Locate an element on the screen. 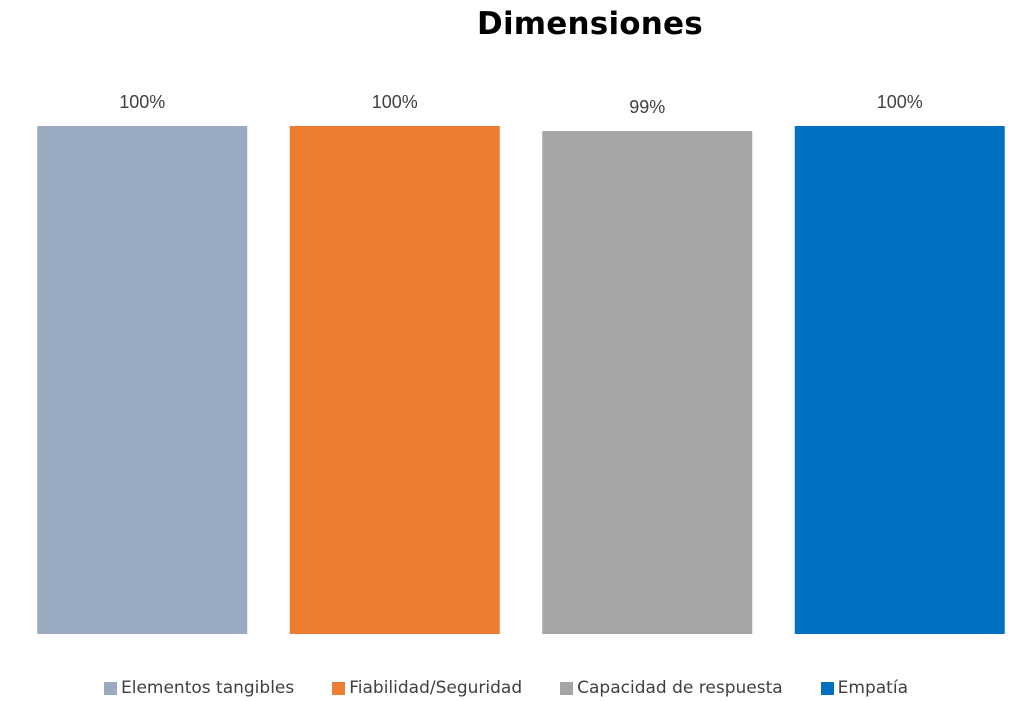 This screenshot has width=1012, height=701. legend-item-empatia: Empatía is located at coordinates (864, 688).